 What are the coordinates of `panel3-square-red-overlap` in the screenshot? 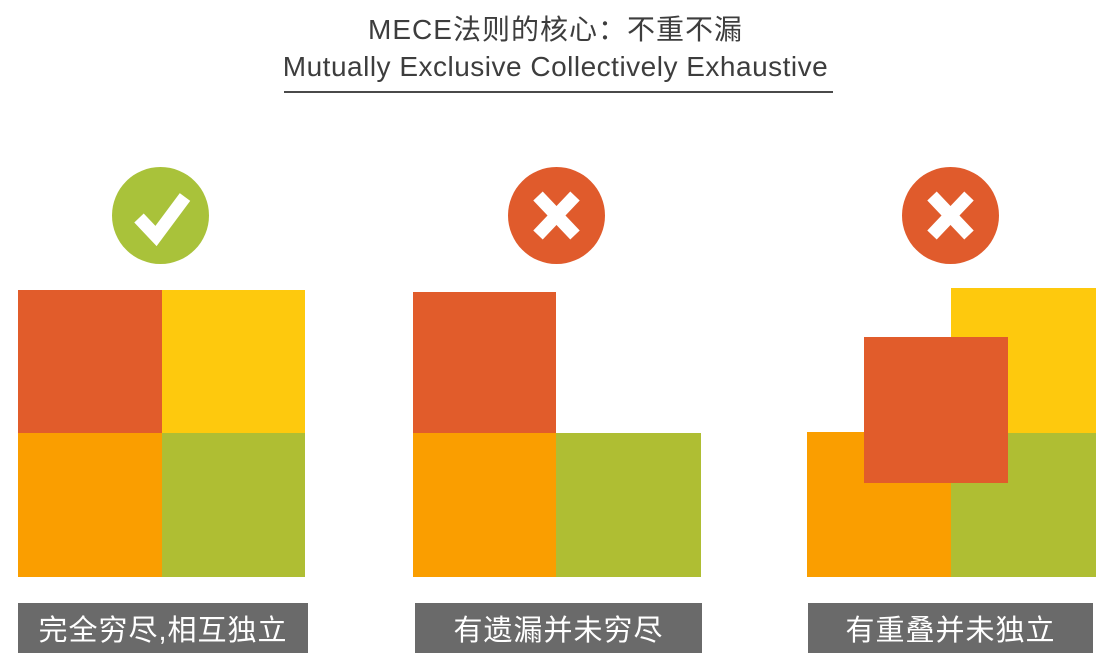 It's located at (936, 410).